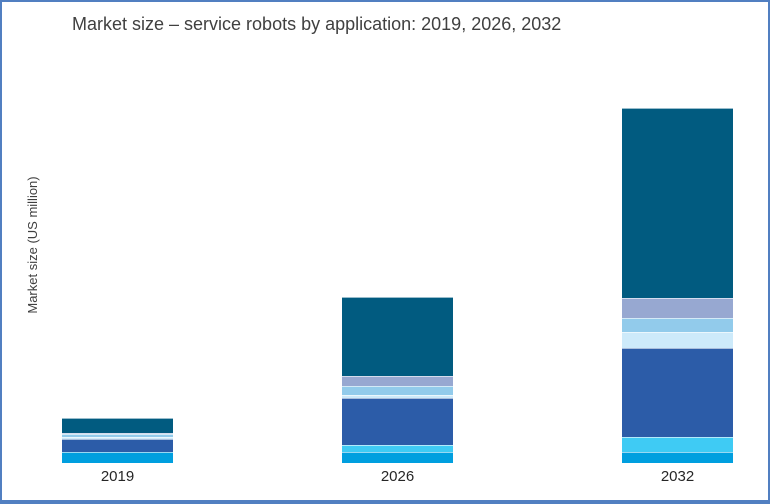 Image resolution: width=770 pixels, height=504 pixels. I want to click on bar-segment-segment-6-periwinkle-2019, so click(117, 433).